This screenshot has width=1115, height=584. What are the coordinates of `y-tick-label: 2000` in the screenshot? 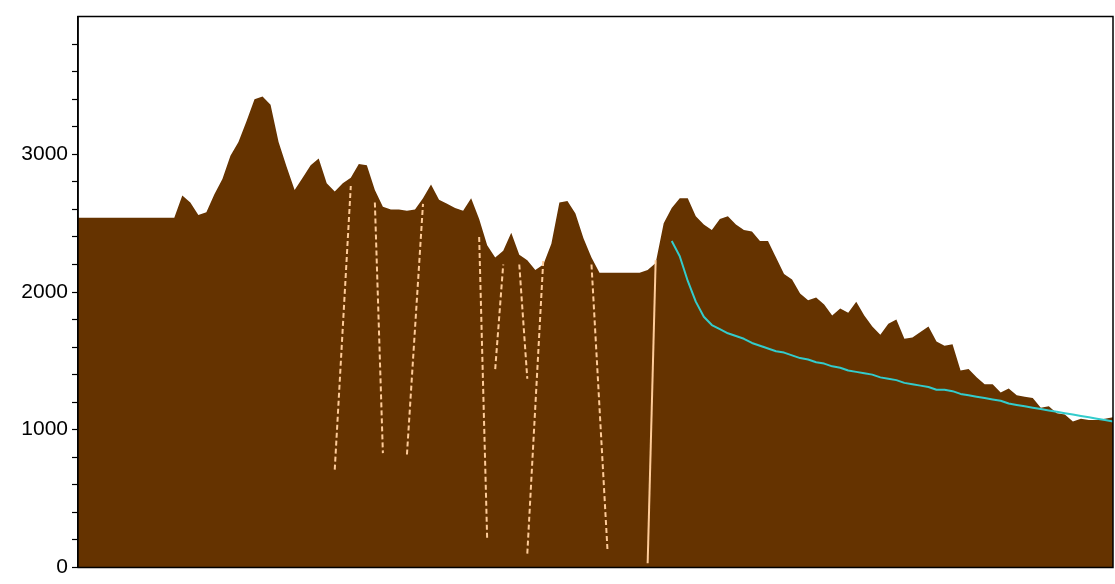 It's located at (44, 290).